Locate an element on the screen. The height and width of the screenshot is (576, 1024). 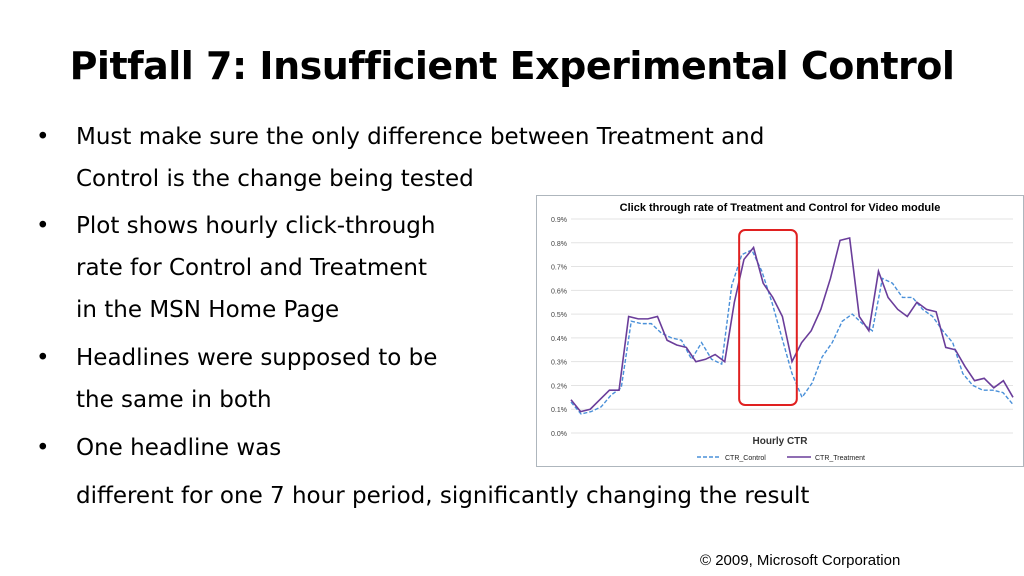
series-line-ctr-treatment is located at coordinates (792, 325).